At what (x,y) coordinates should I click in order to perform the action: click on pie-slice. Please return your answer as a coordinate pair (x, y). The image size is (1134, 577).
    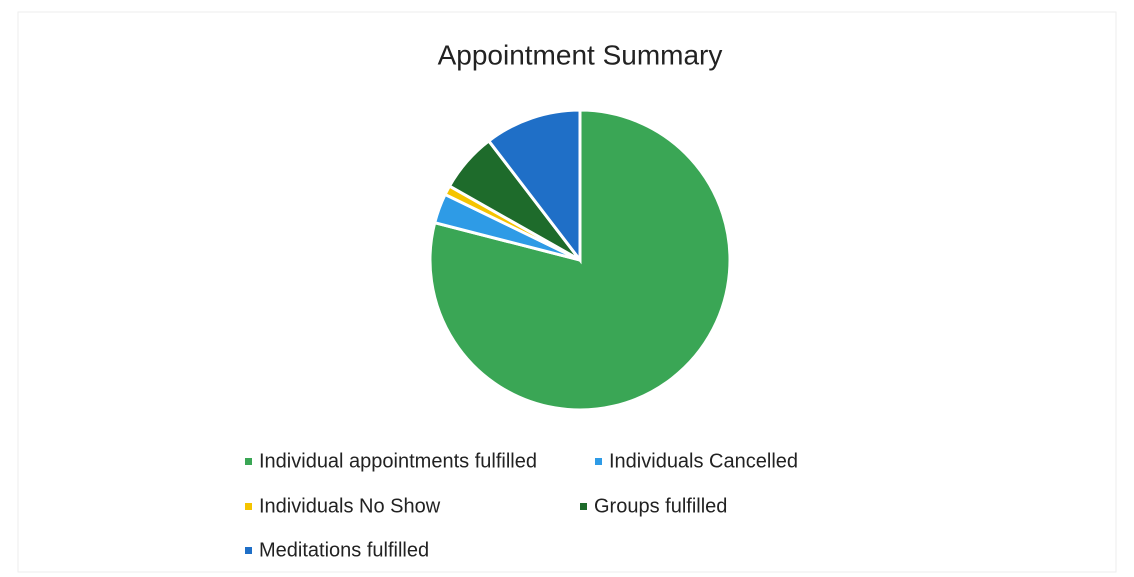
    Looking at the image, I should click on (534, 186).